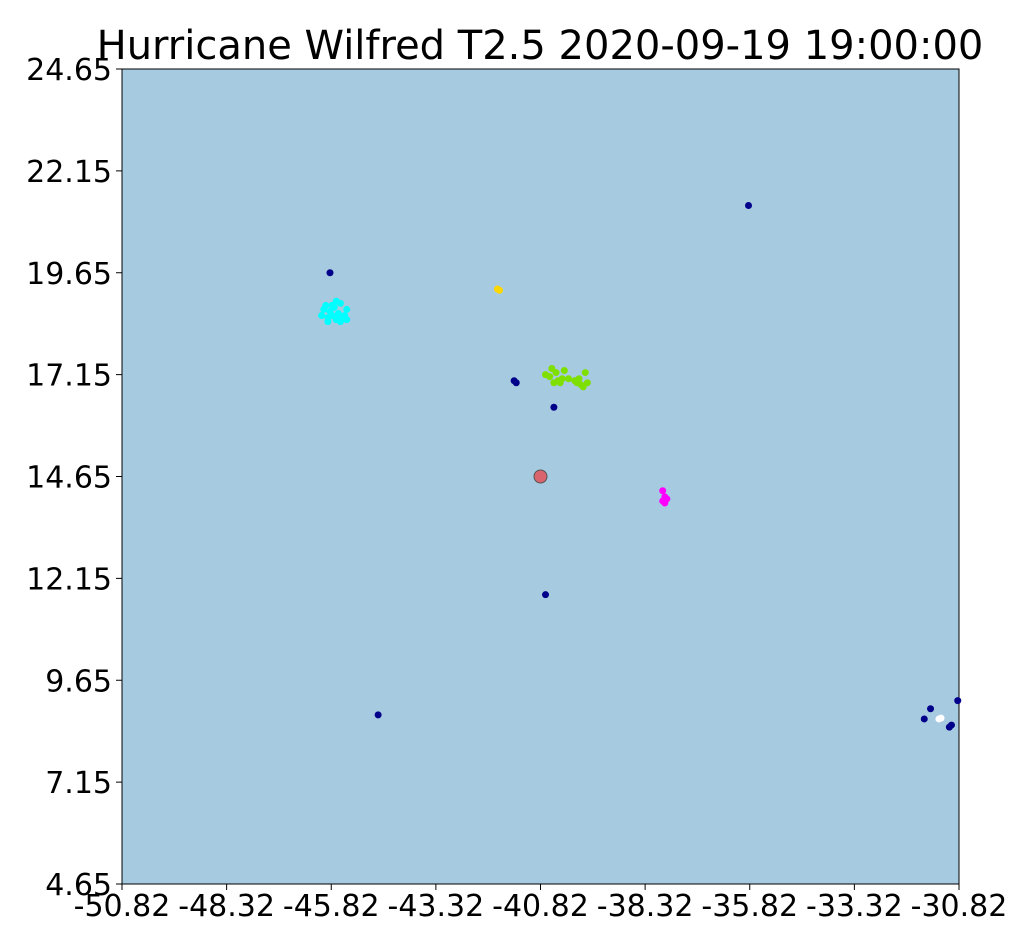 The width and height of the screenshot is (1036, 949). Describe the element at coordinates (854, 906) in the screenshot. I see `x-tick-label: -33.32` at that location.